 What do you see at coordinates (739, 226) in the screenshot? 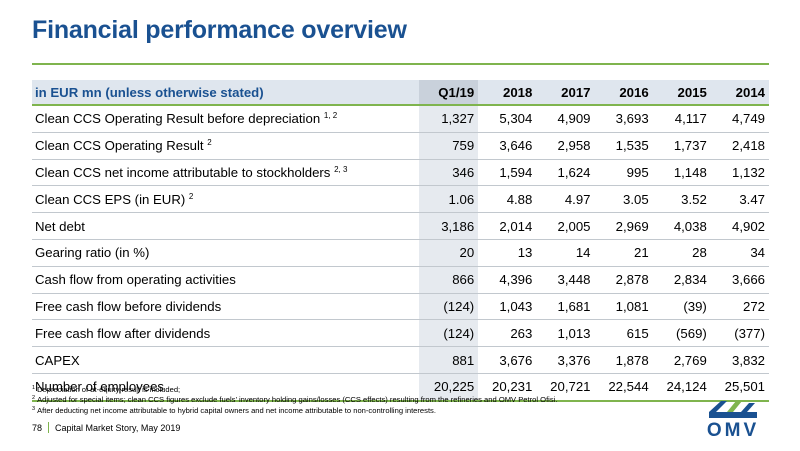
I see `table-cell: 4,902` at bounding box center [739, 226].